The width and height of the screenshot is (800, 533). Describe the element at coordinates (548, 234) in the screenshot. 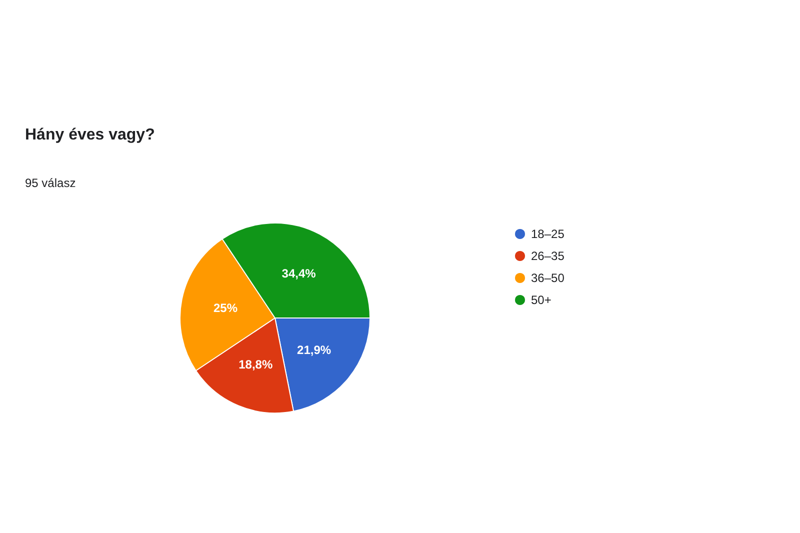

I see `legend-label: 18–25` at that location.